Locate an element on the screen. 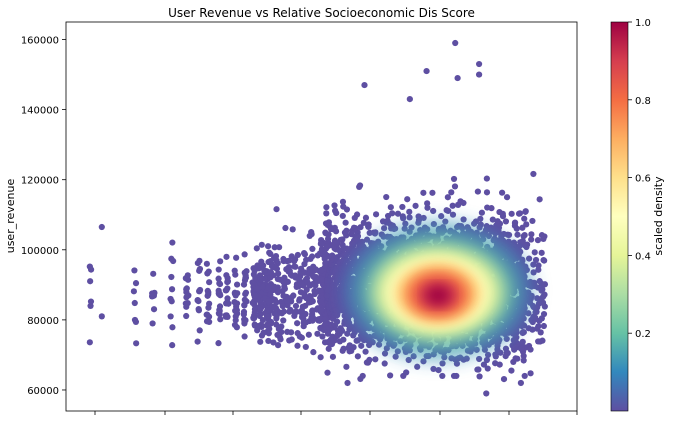 This screenshot has width=673, height=428. colorbar: 0.2 0.4 0.6 0.8 1.0 scaled density is located at coordinates (637, 215).